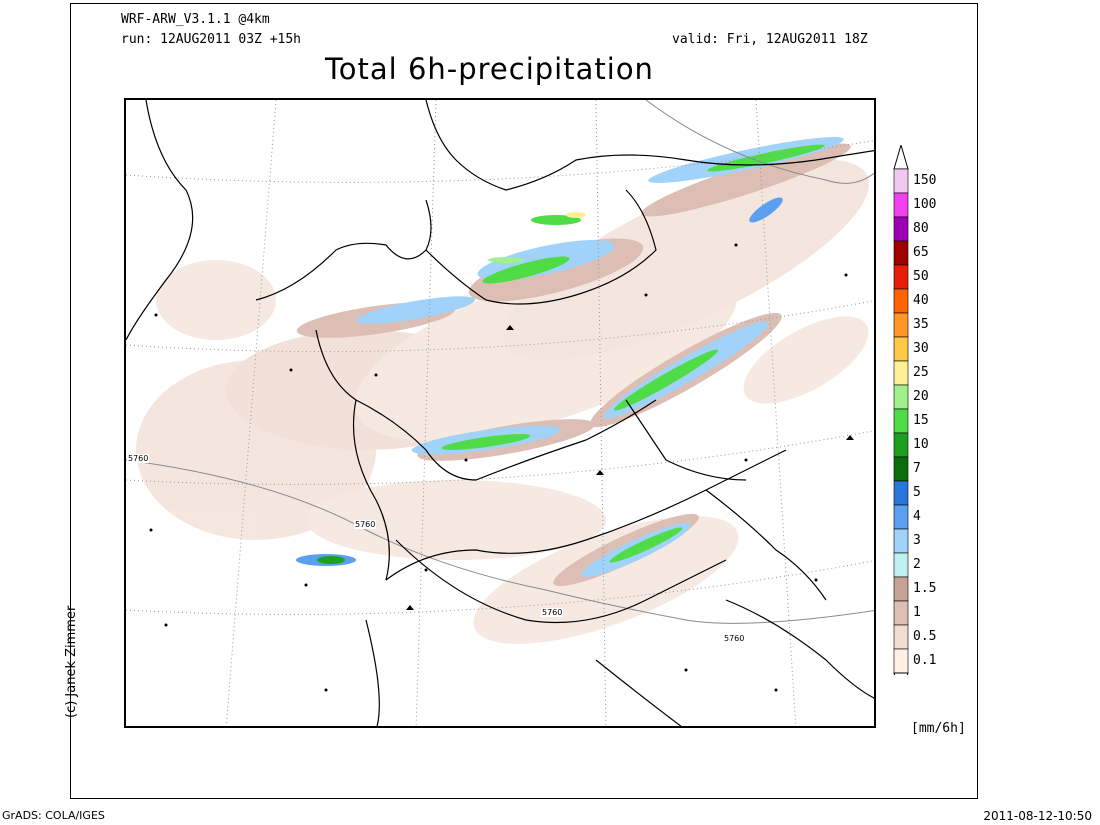 The width and height of the screenshot is (1100, 825). Describe the element at coordinates (921, 228) in the screenshot. I see `legend-level-label: 80` at that location.